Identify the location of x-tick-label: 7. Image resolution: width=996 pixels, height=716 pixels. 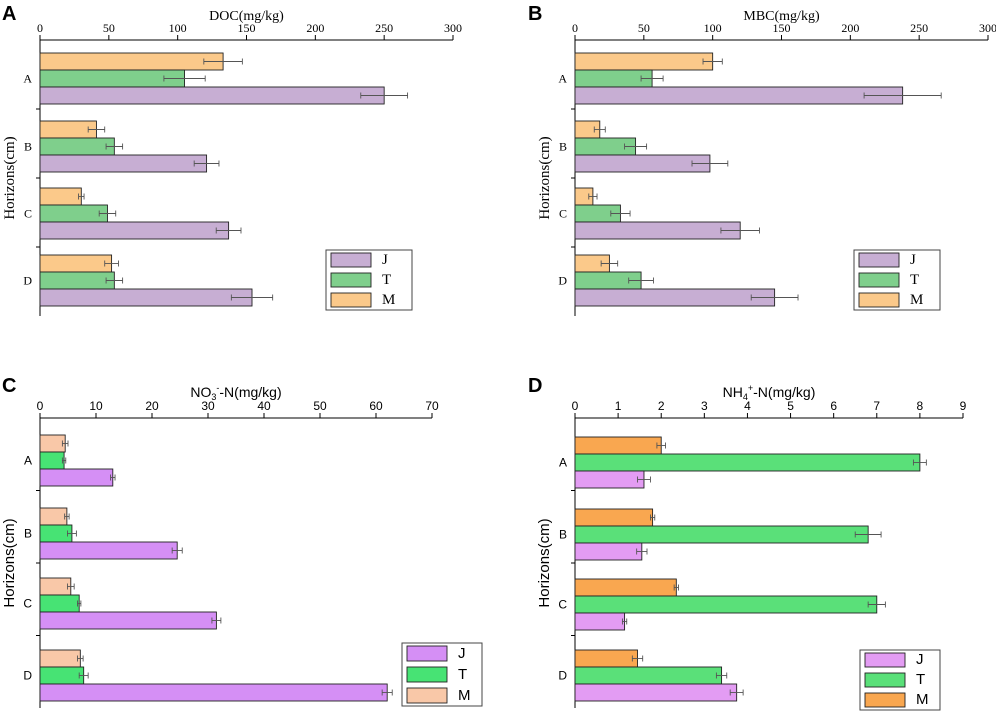
(876, 406).